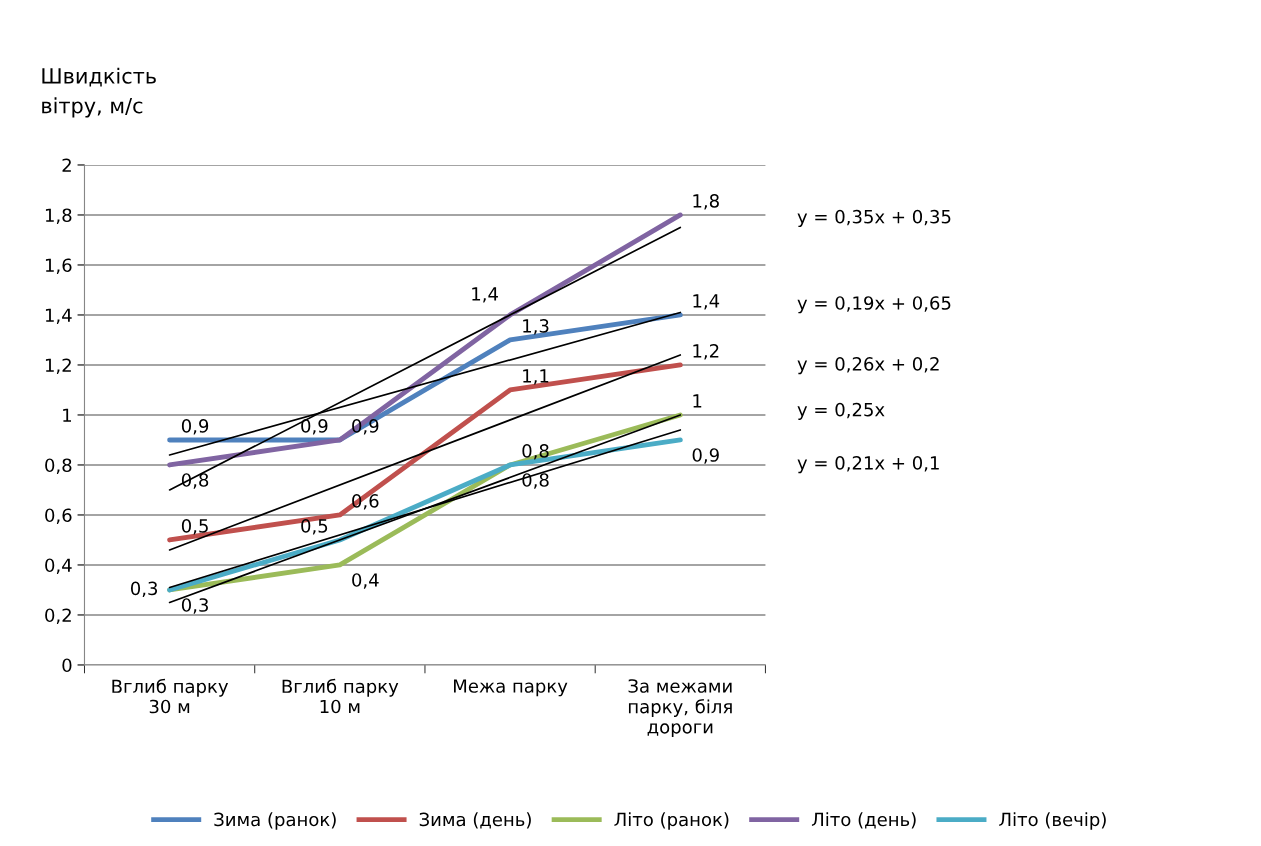 This screenshot has width=1261, height=846. What do you see at coordinates (536, 377) in the screenshot?
I see `data-label: 1,1` at bounding box center [536, 377].